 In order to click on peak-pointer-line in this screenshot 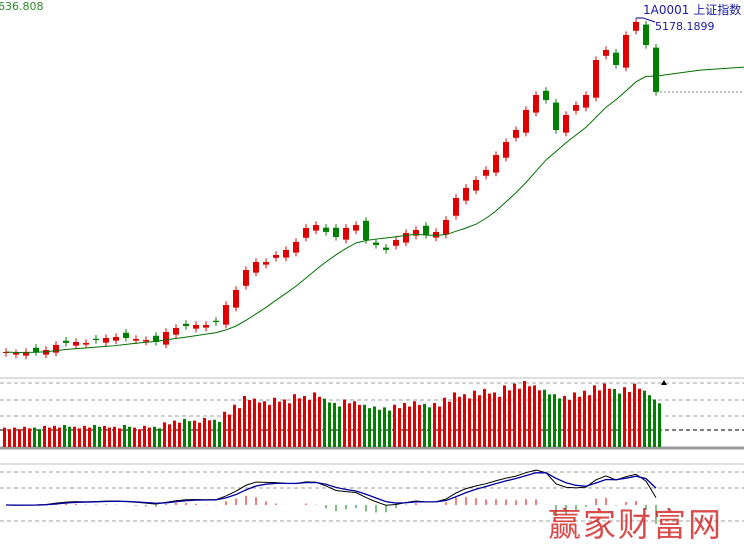, I will do `click(646, 20)`.